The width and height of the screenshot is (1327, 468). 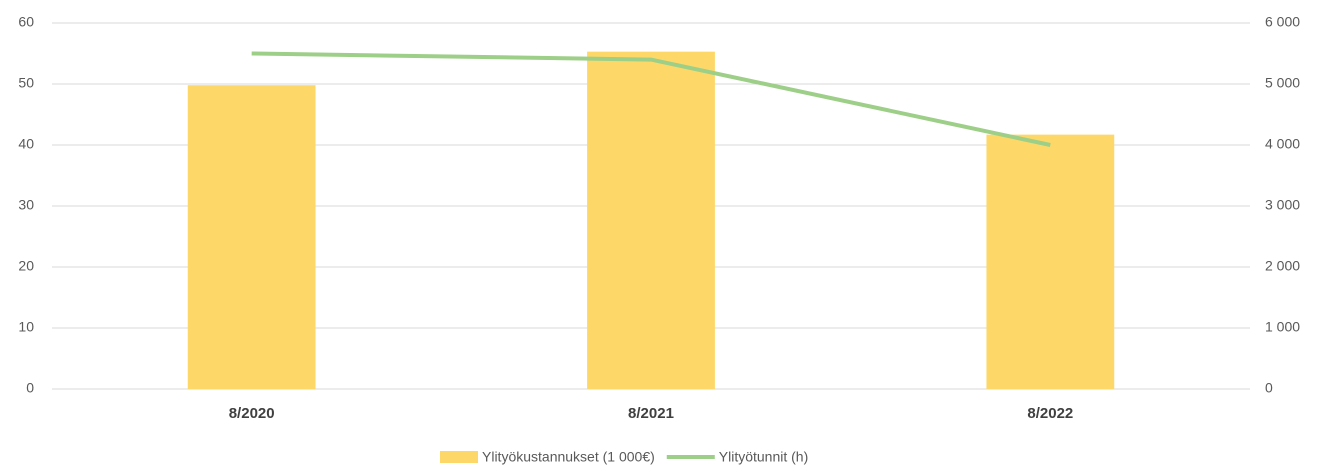 What do you see at coordinates (1282, 22) in the screenshot?
I see `y2-tick-label: 6 000` at bounding box center [1282, 22].